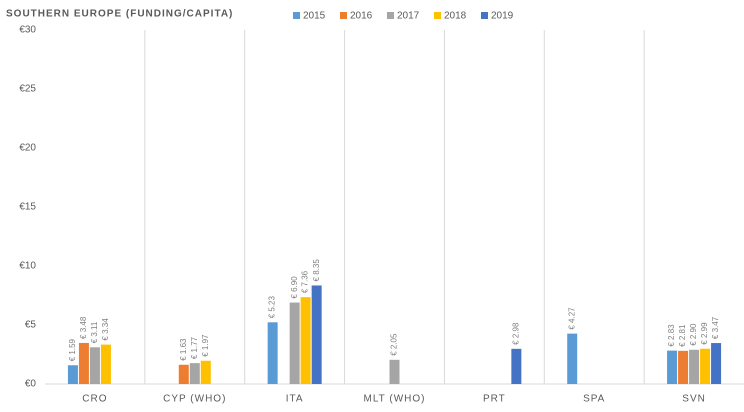  I want to click on legend-label: 2019, so click(502, 16).